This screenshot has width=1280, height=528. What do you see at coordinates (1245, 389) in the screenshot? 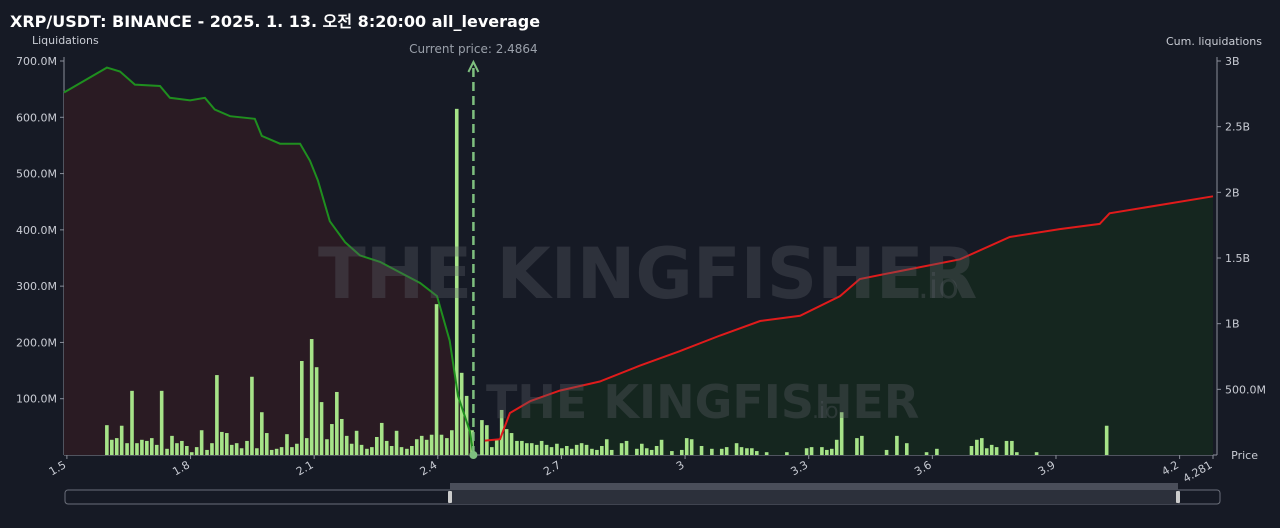
I see `y2-tick-label: 500.0M` at bounding box center [1245, 389].